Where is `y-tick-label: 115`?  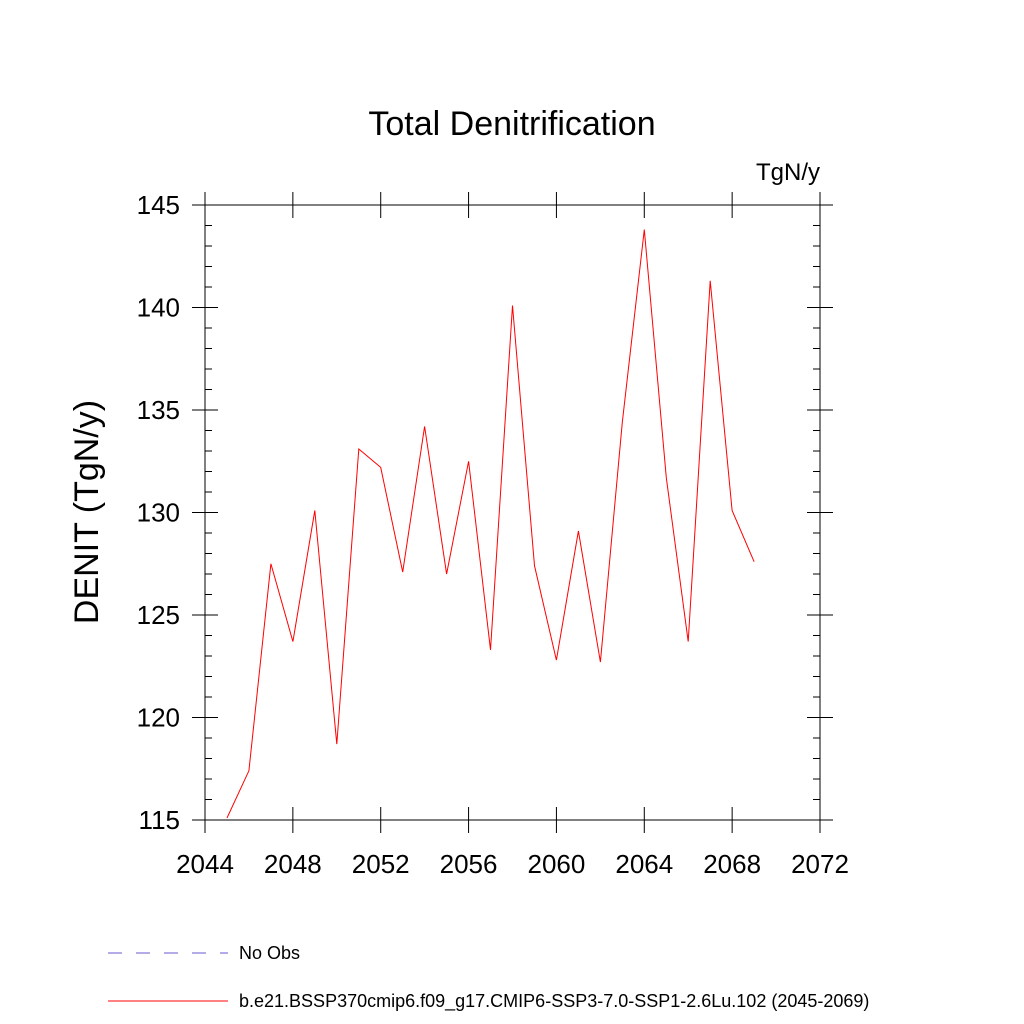 y-tick-label: 115 is located at coordinates (159, 820).